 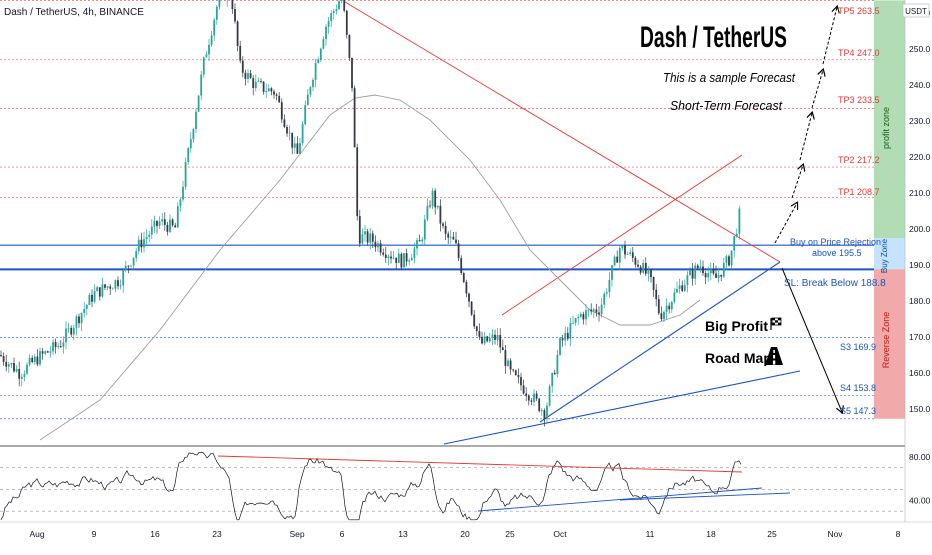 I want to click on price-tick-label: 200.0, so click(x=920, y=229).